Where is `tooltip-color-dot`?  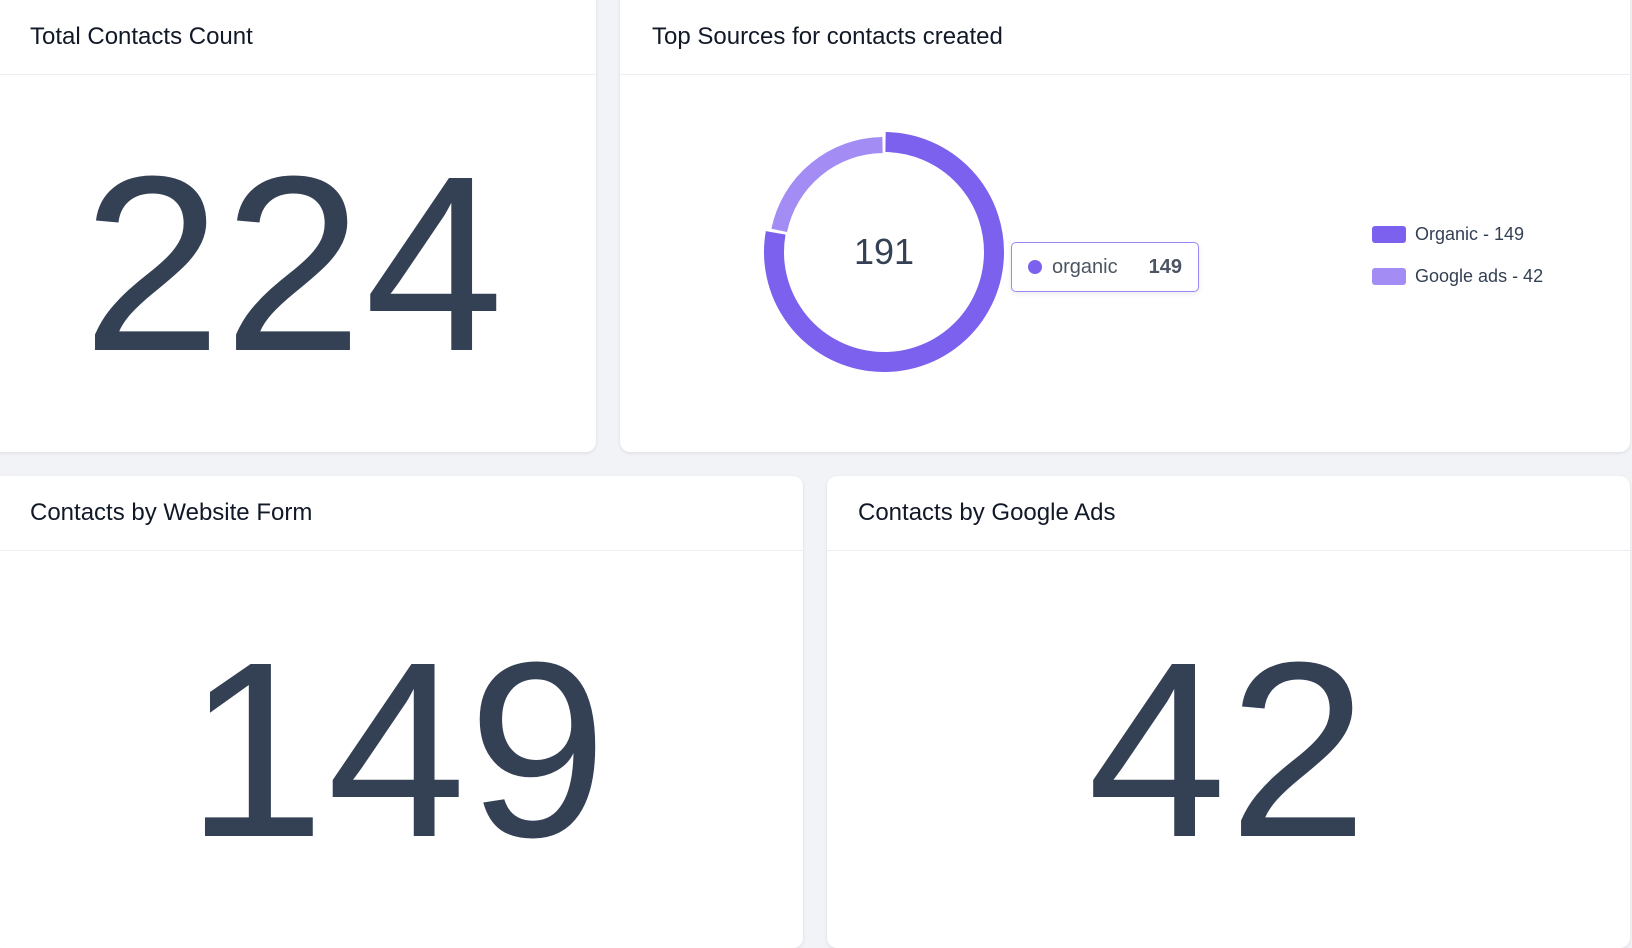
tooltip-color-dot is located at coordinates (1035, 267).